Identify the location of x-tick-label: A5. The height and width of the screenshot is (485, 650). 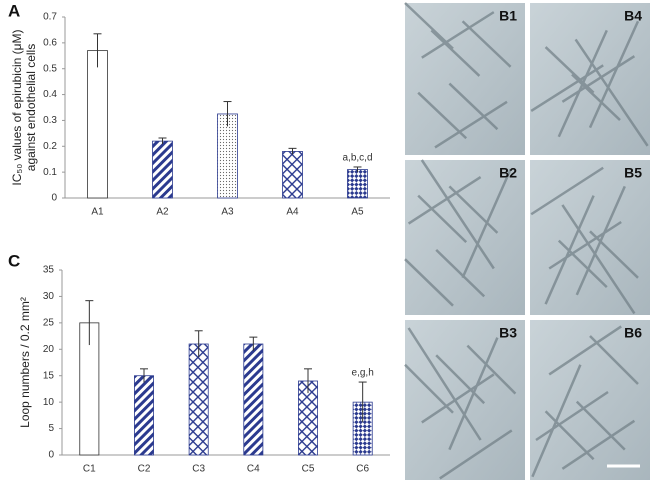
(357, 212).